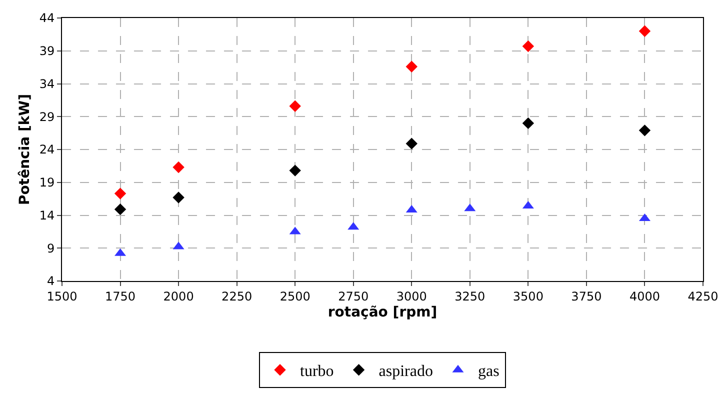 This screenshot has height=400, width=719. I want to click on x-axis-title: rotação [rpm], so click(383, 312).